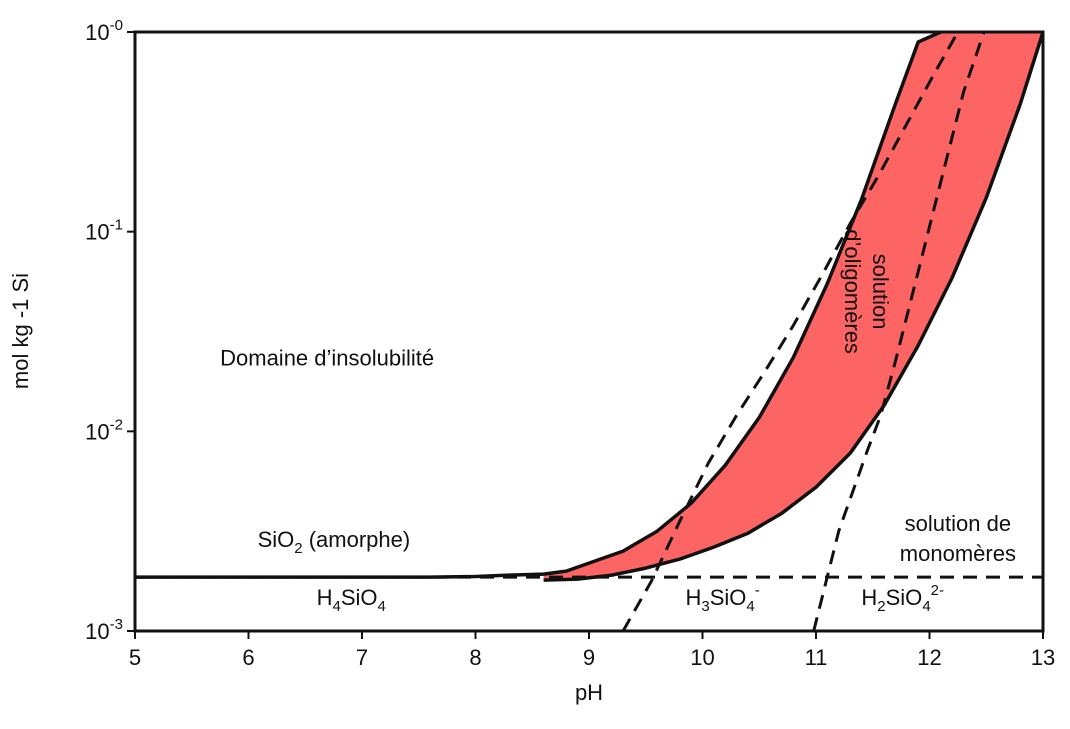  What do you see at coordinates (104, 231) in the screenshot?
I see `y-tick-label: 10⁻¹` at bounding box center [104, 231].